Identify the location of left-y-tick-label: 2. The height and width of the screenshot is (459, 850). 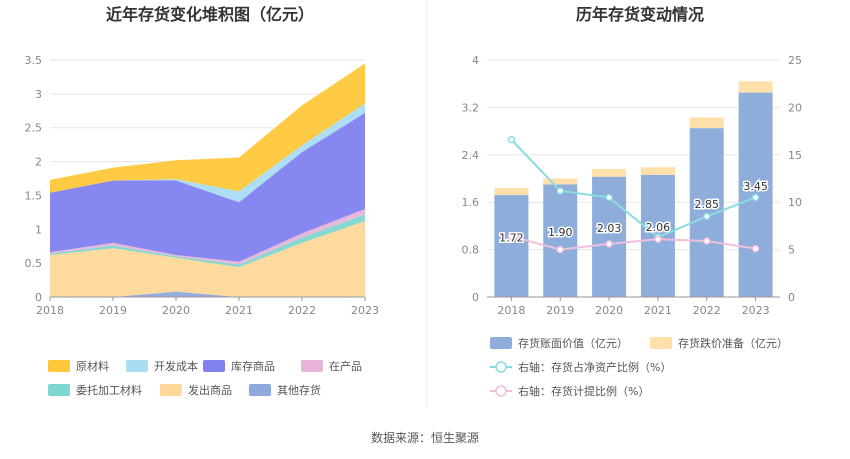
(38, 162).